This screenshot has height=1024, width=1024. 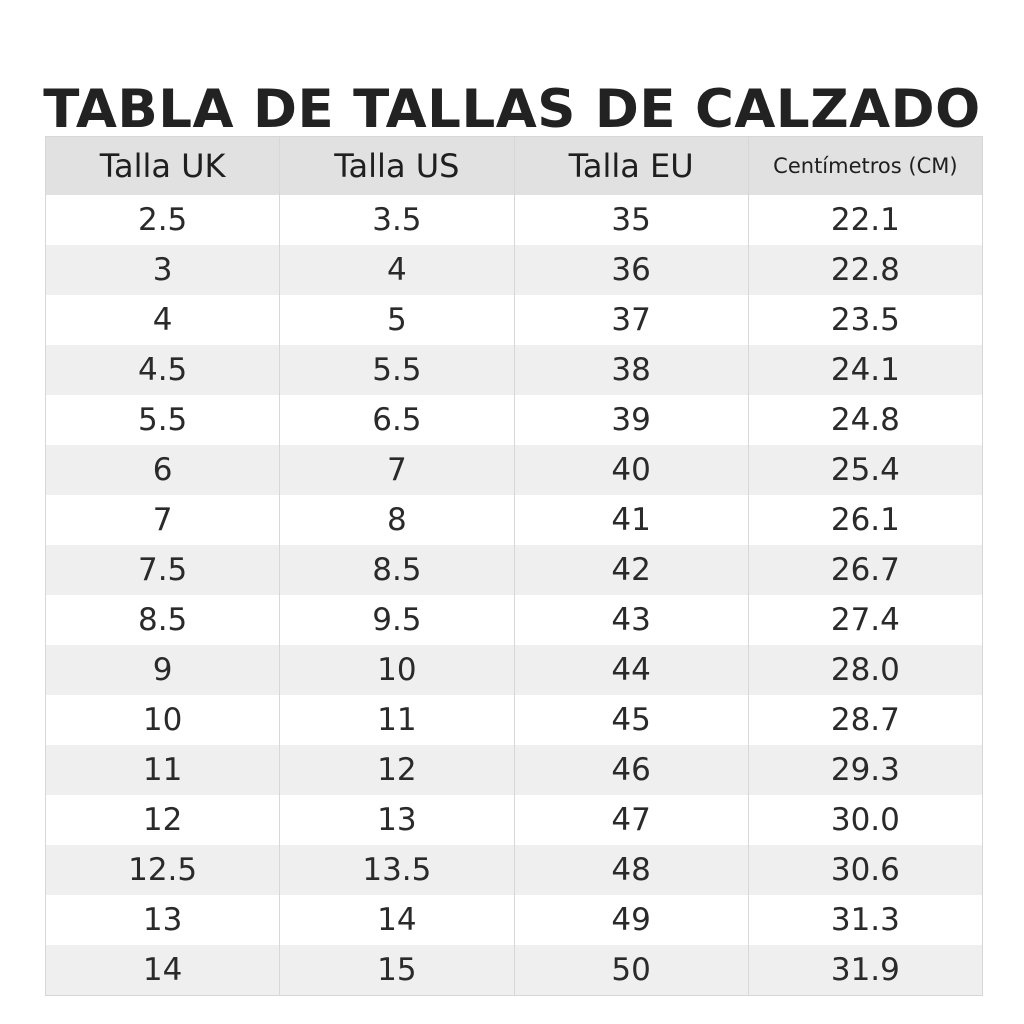 I want to click on column-header-cm: Centímetros (CM), so click(x=865, y=165).